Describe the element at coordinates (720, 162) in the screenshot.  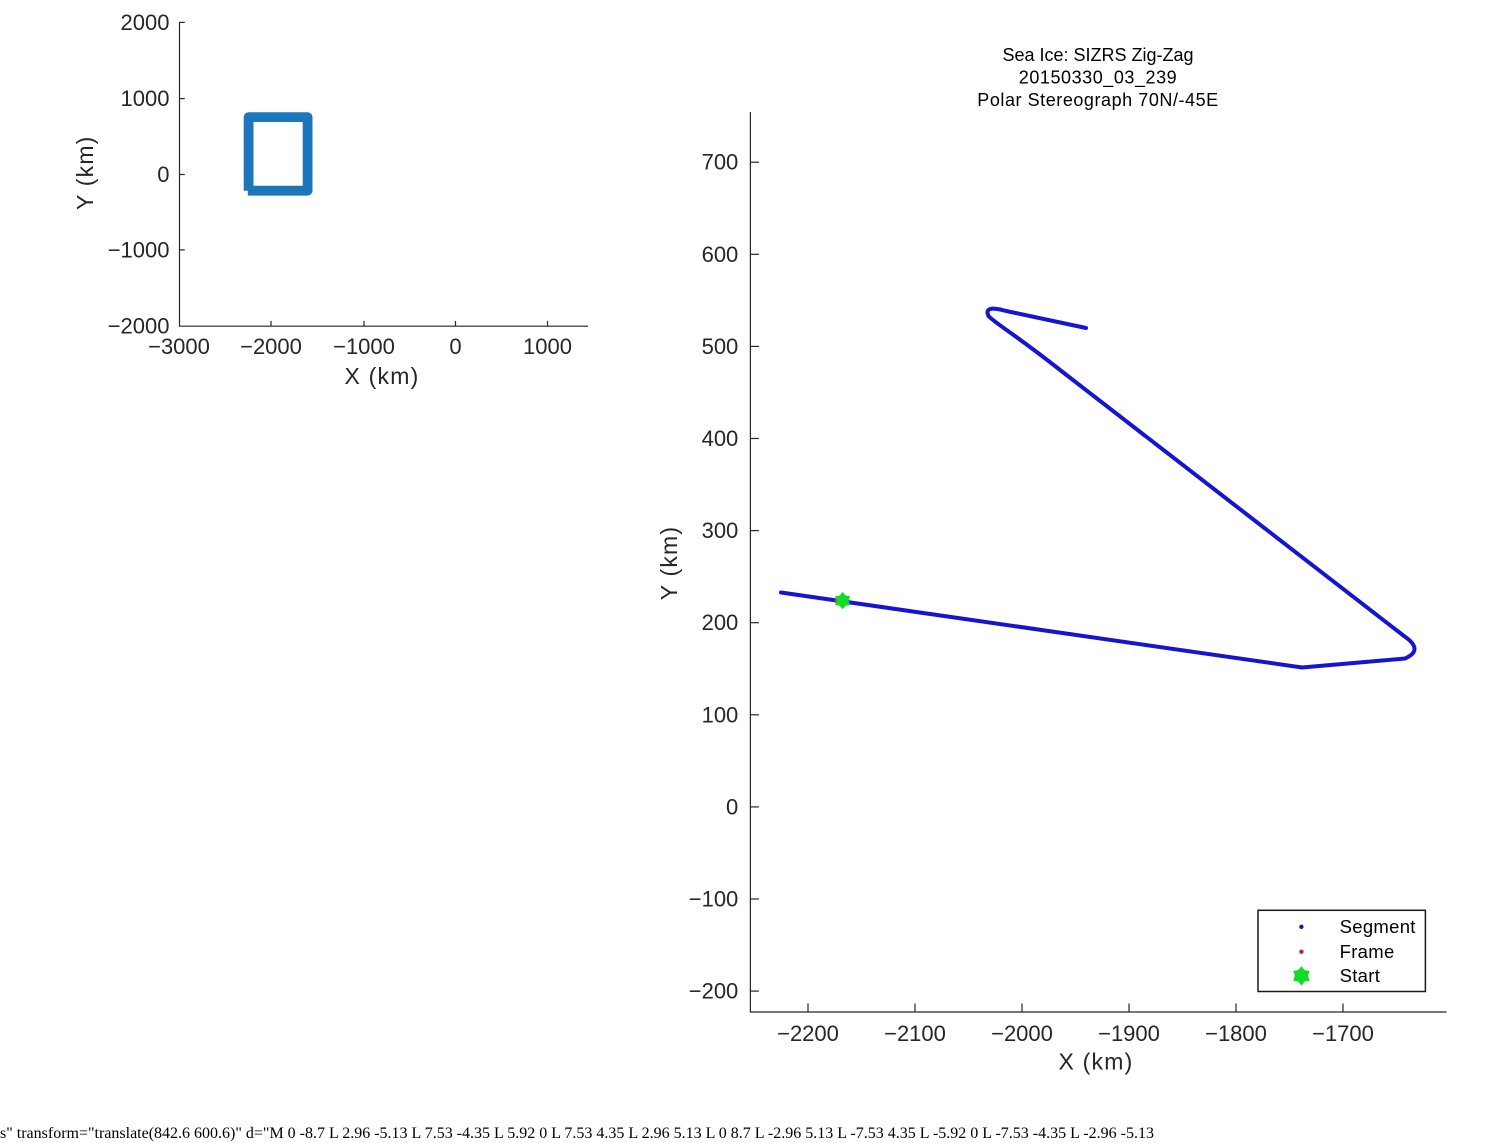
I see `svg-text: 700` at that location.